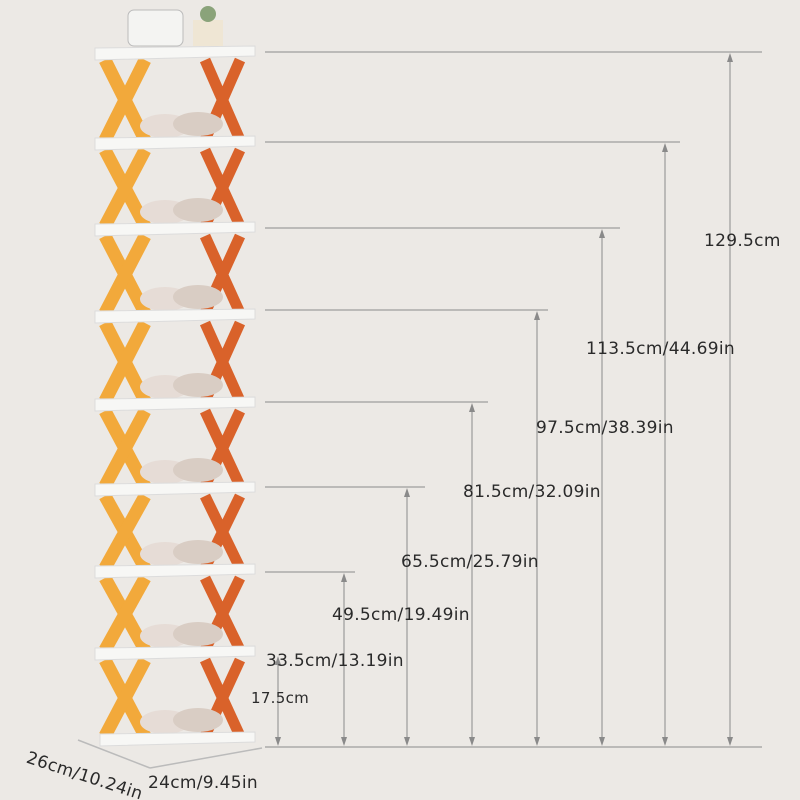 This screenshot has height=800, width=800. What do you see at coordinates (470, 562) in the screenshot?
I see `height-label-tier-4: 65.5cm/25.79in` at bounding box center [470, 562].